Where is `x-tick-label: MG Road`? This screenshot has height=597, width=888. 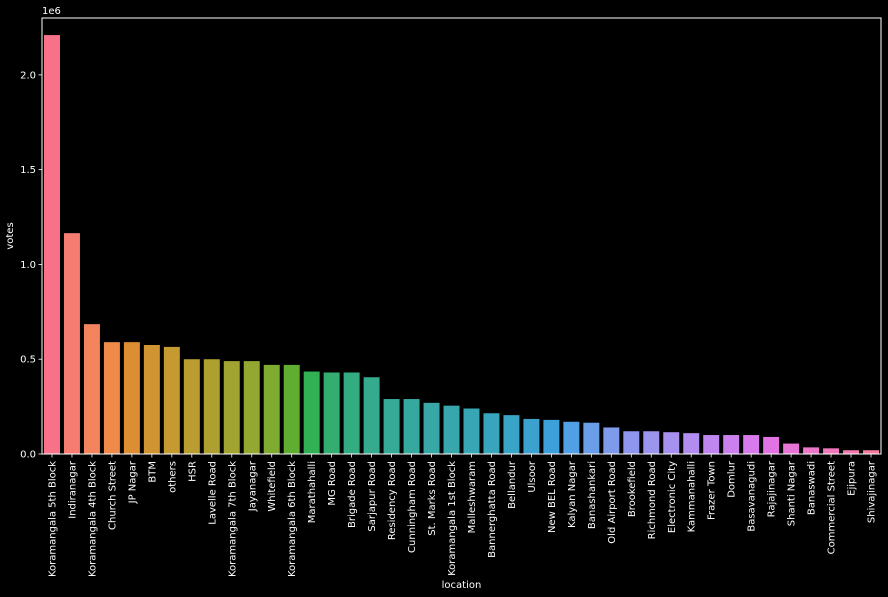
x-tick-label: MG Road is located at coordinates (332, 483).